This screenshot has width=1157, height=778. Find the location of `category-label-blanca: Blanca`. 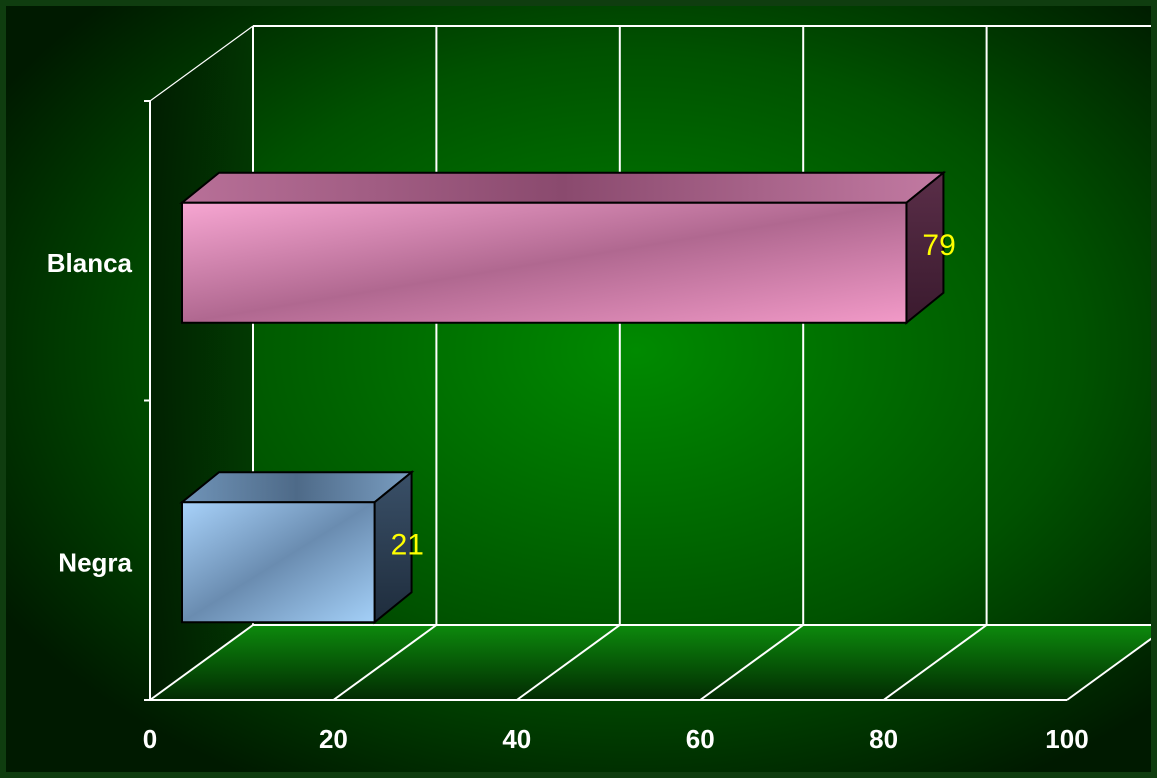

category-label-blanca: Blanca is located at coordinates (90, 263).